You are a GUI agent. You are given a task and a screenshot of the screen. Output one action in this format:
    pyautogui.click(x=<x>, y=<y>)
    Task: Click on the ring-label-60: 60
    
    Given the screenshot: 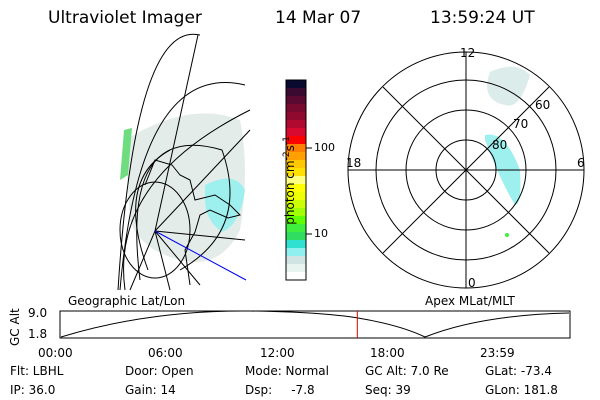 What is the action you would take?
    pyautogui.click(x=543, y=105)
    